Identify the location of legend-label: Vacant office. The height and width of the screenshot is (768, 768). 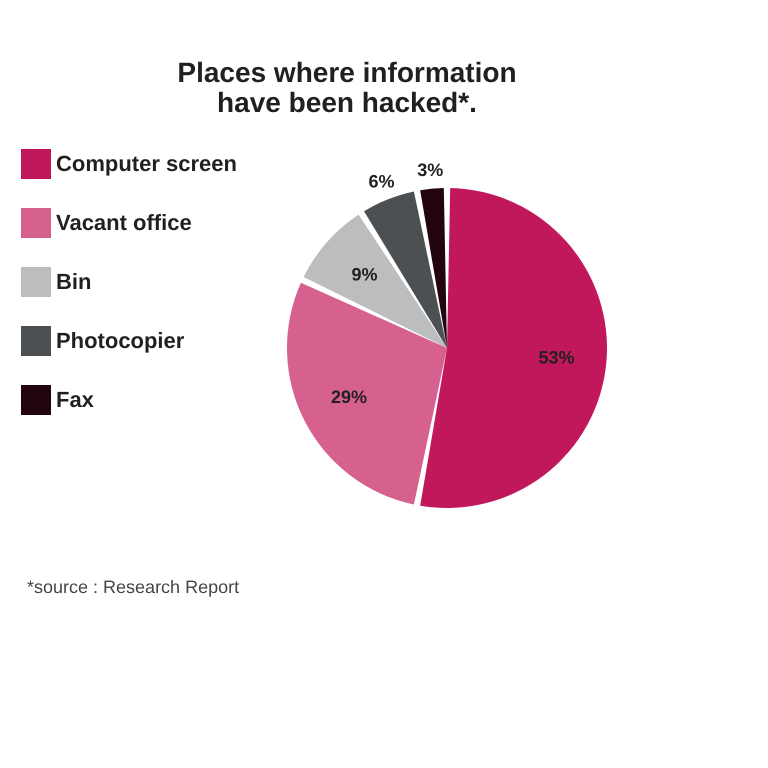
(124, 222).